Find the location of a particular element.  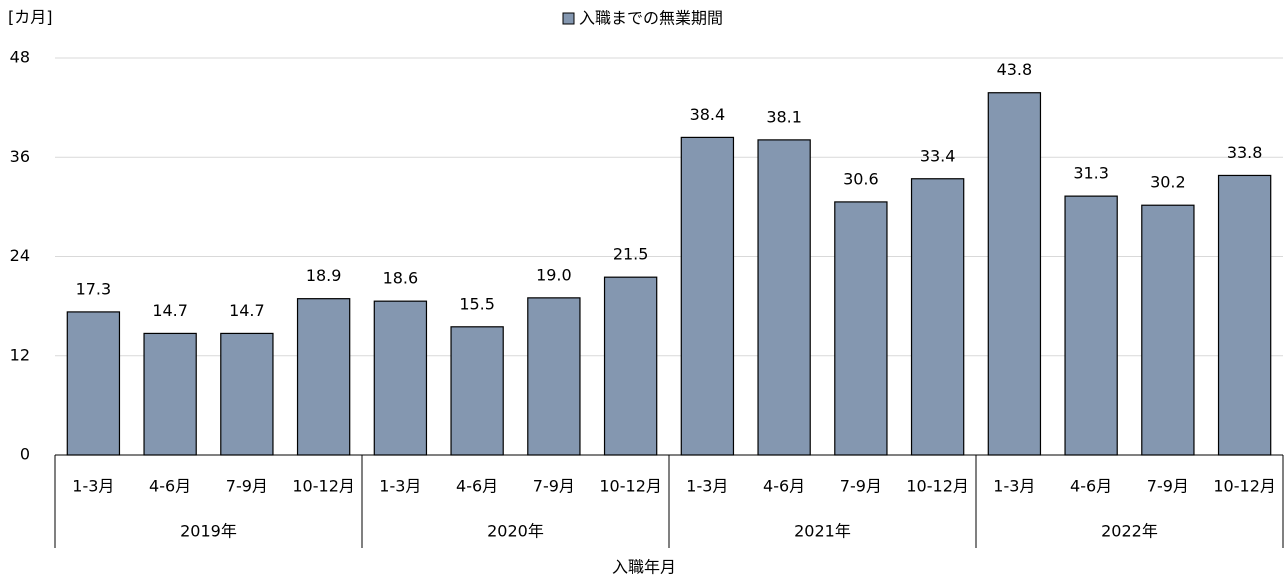

data-label: 19.0 is located at coordinates (554, 274).